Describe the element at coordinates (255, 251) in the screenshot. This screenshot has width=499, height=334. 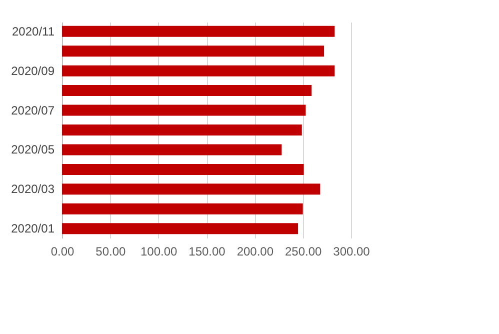
I see `x-tick-label: 200.00` at that location.